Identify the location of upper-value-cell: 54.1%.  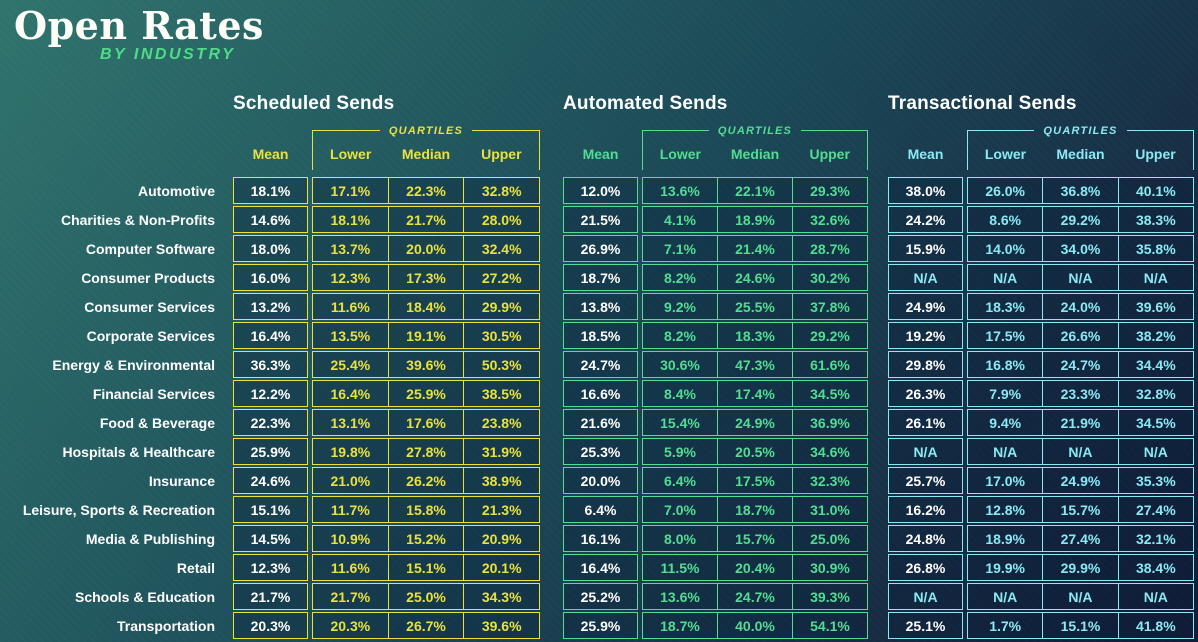
(829, 625).